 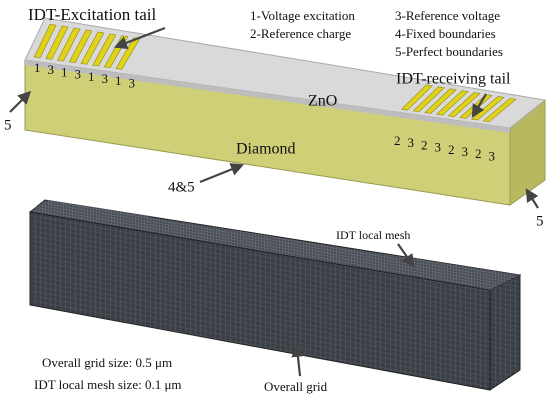 What do you see at coordinates (445, 33) in the screenshot?
I see `legend-item: 4-Fixed boundaries` at bounding box center [445, 33].